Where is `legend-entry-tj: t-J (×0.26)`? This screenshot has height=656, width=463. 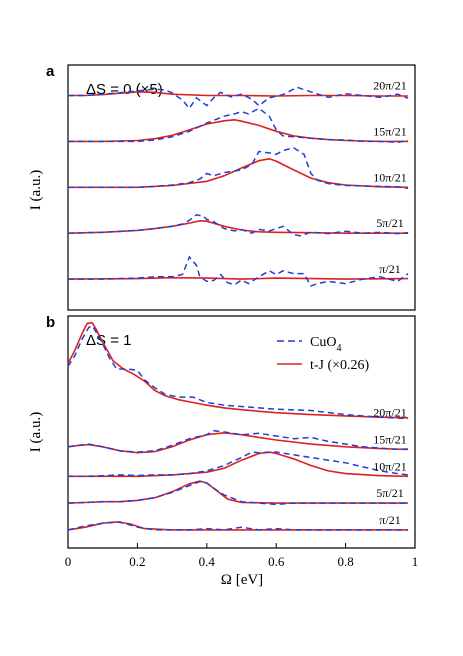 legend-entry-tj: t-J (×0.26) is located at coordinates (340, 365).